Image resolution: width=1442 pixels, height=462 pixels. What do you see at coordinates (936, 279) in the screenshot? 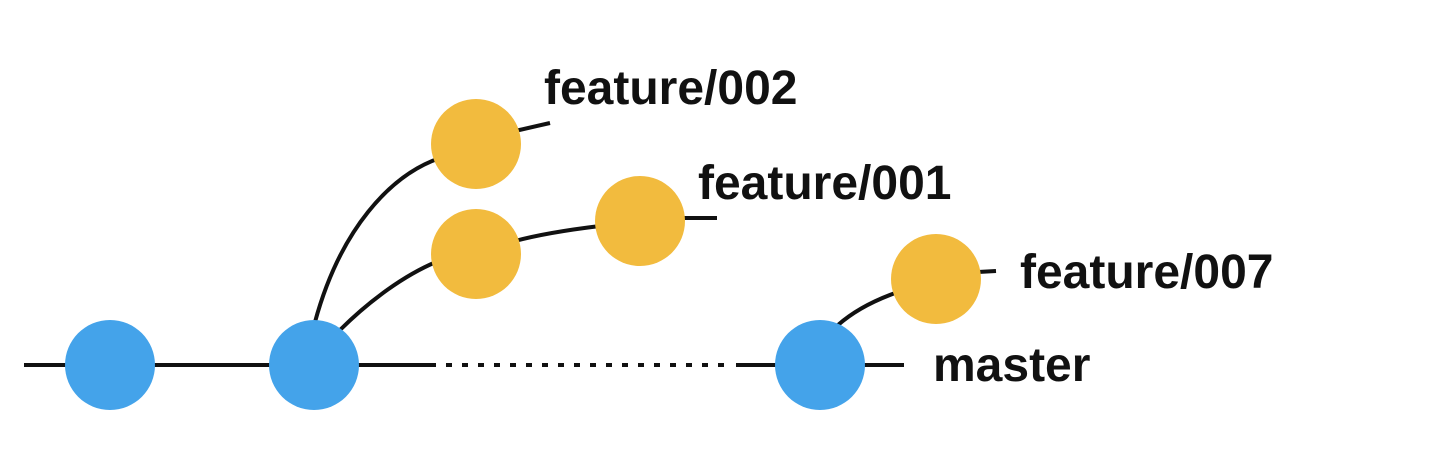
I see `feature-007-commit` at bounding box center [936, 279].